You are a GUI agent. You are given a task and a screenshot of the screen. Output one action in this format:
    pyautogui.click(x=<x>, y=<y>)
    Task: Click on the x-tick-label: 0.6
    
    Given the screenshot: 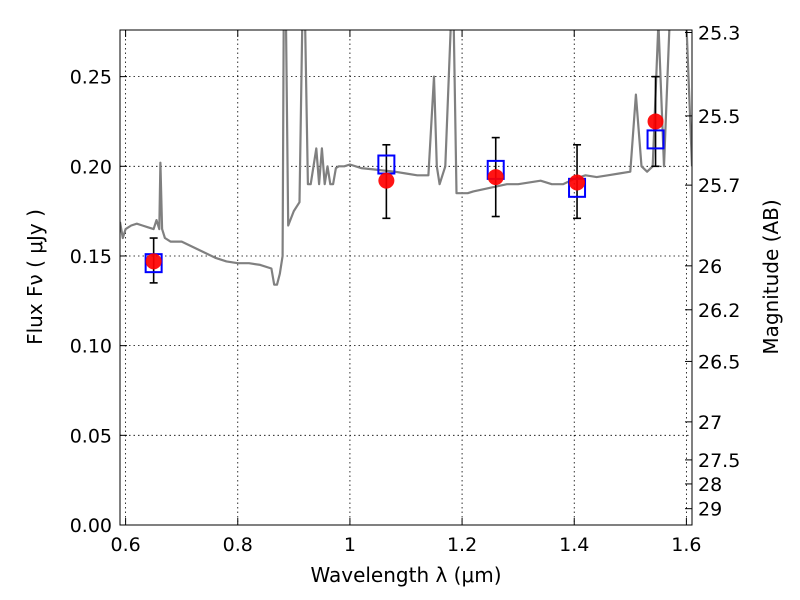 What is the action you would take?
    pyautogui.click(x=125, y=545)
    